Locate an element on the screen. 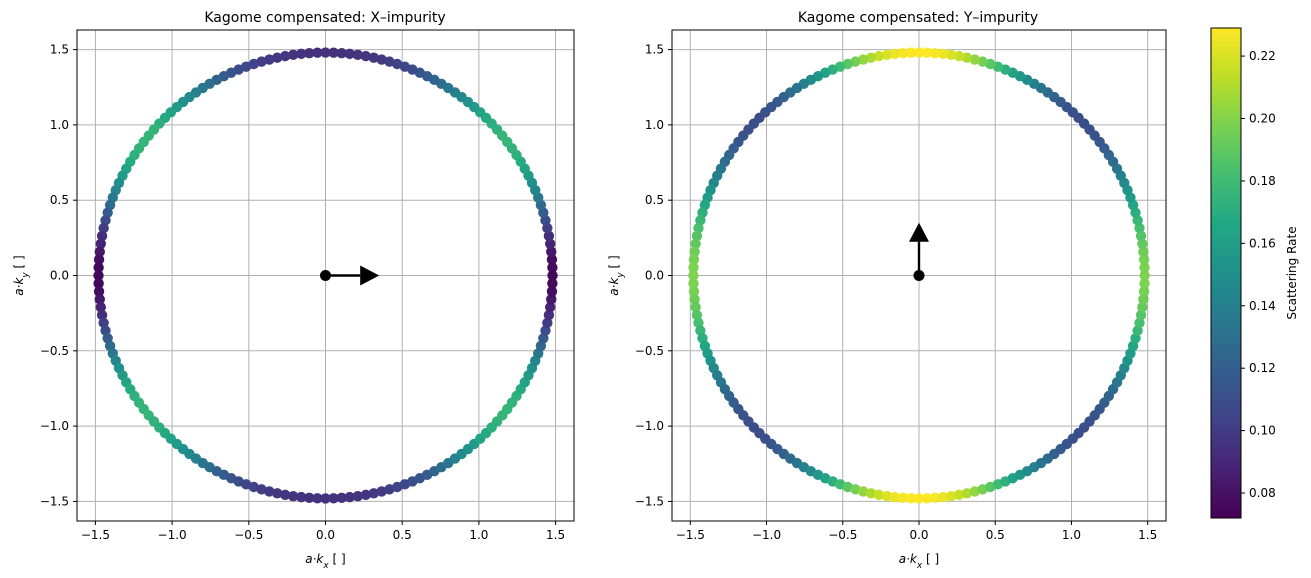 The height and width of the screenshot is (578, 1311). y-tick-label: 0.0 is located at coordinates (654, 276).